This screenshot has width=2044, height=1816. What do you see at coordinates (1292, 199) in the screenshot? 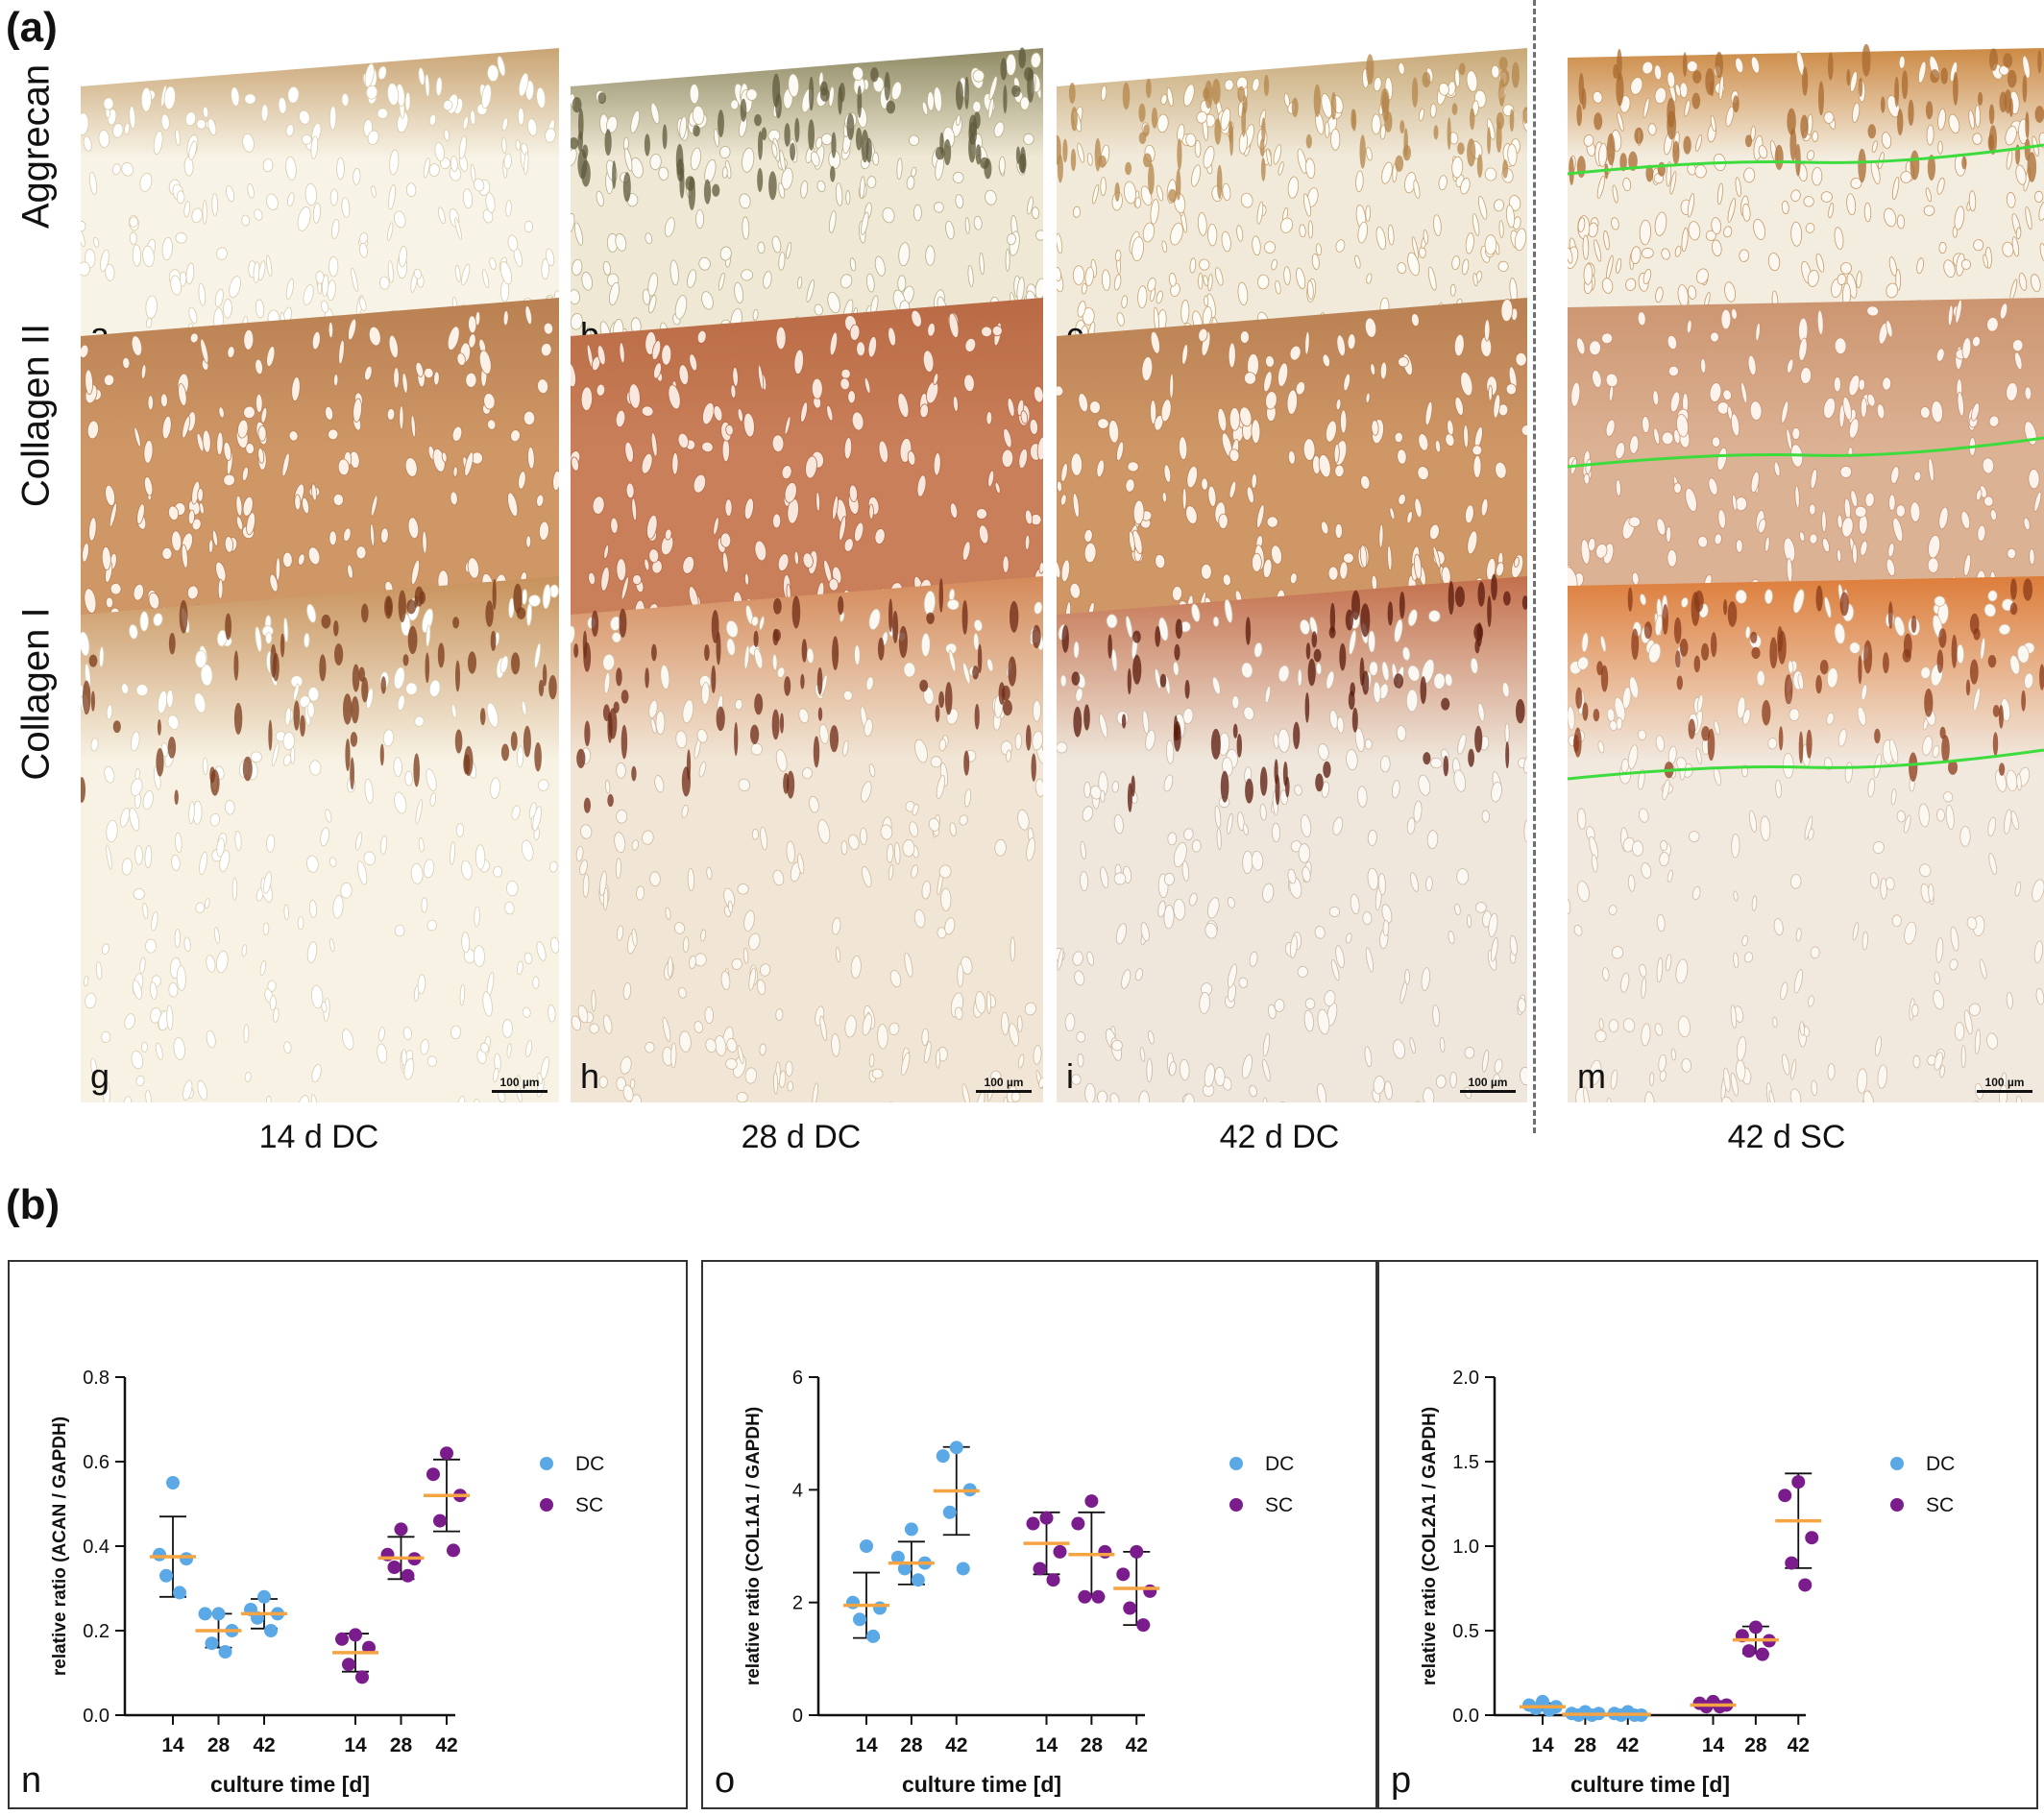
I see `histology-panel-c: c100 µm` at bounding box center [1292, 199].